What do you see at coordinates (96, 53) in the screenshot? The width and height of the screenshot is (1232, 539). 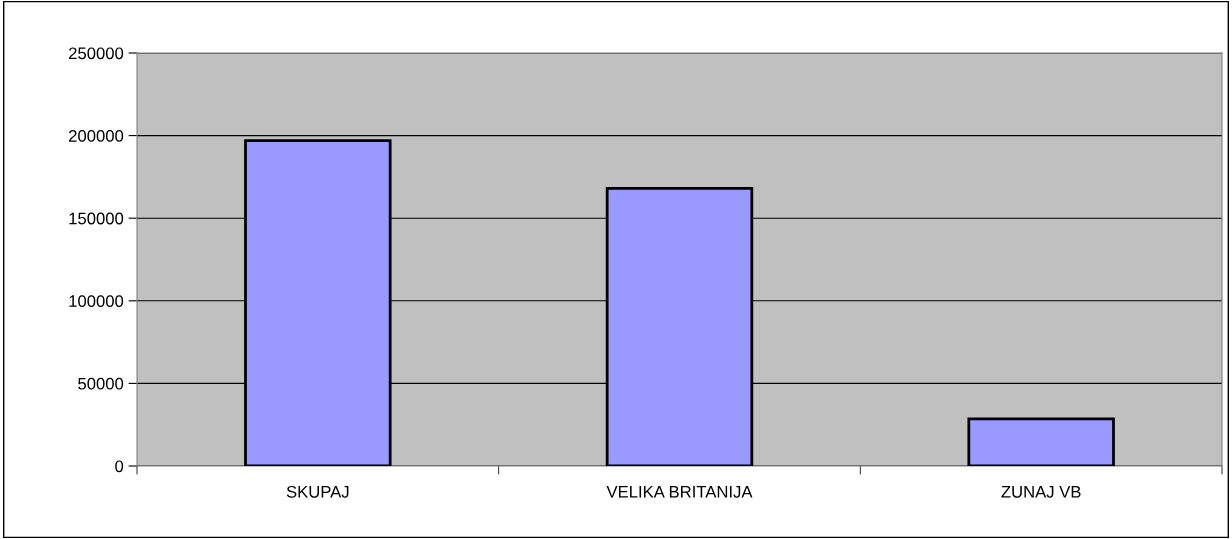 I see `y-tick-label: 250000` at bounding box center [96, 53].